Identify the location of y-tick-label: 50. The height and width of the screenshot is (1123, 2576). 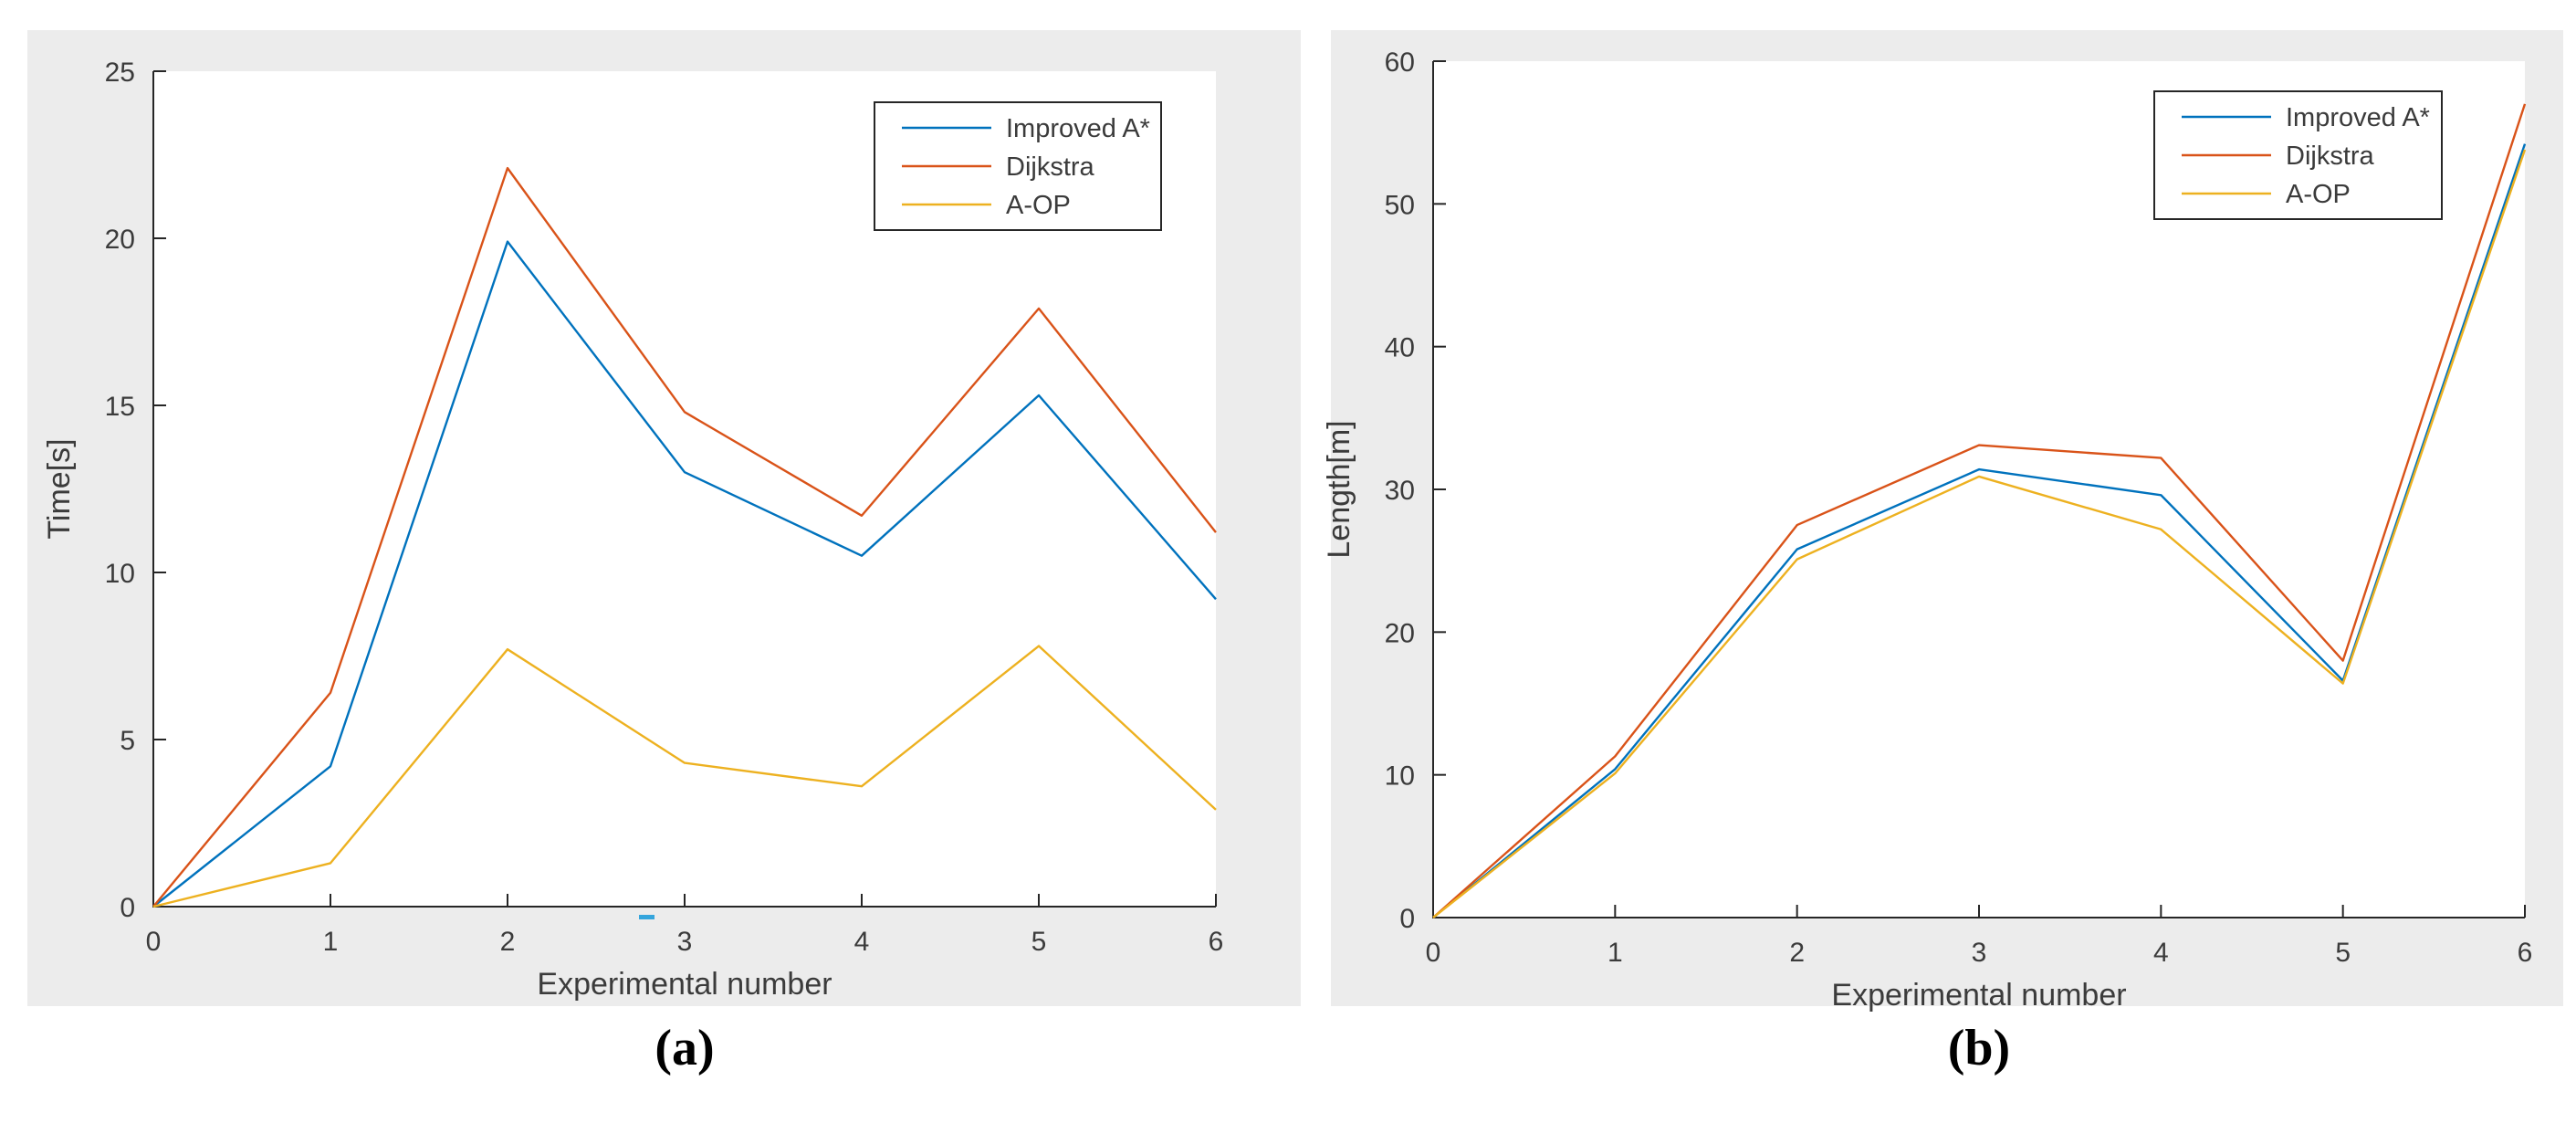
(1400, 205).